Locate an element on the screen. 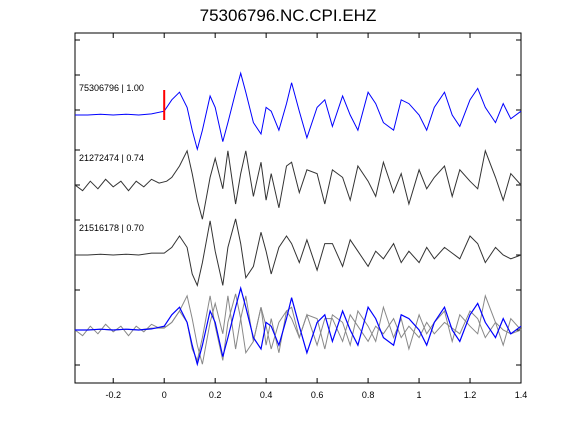 This screenshot has height=432, width=576. trace-label-1: 21272474 | 0.74 is located at coordinates (111, 158).